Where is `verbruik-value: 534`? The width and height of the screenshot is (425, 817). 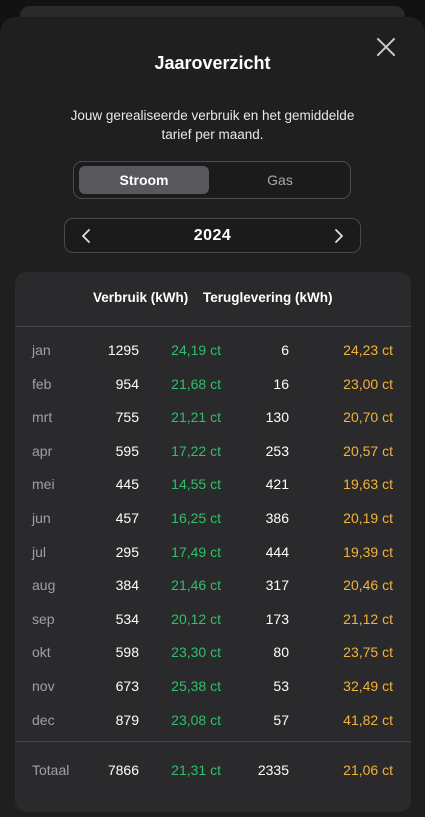
verbruik-value: 534 is located at coordinates (127, 618).